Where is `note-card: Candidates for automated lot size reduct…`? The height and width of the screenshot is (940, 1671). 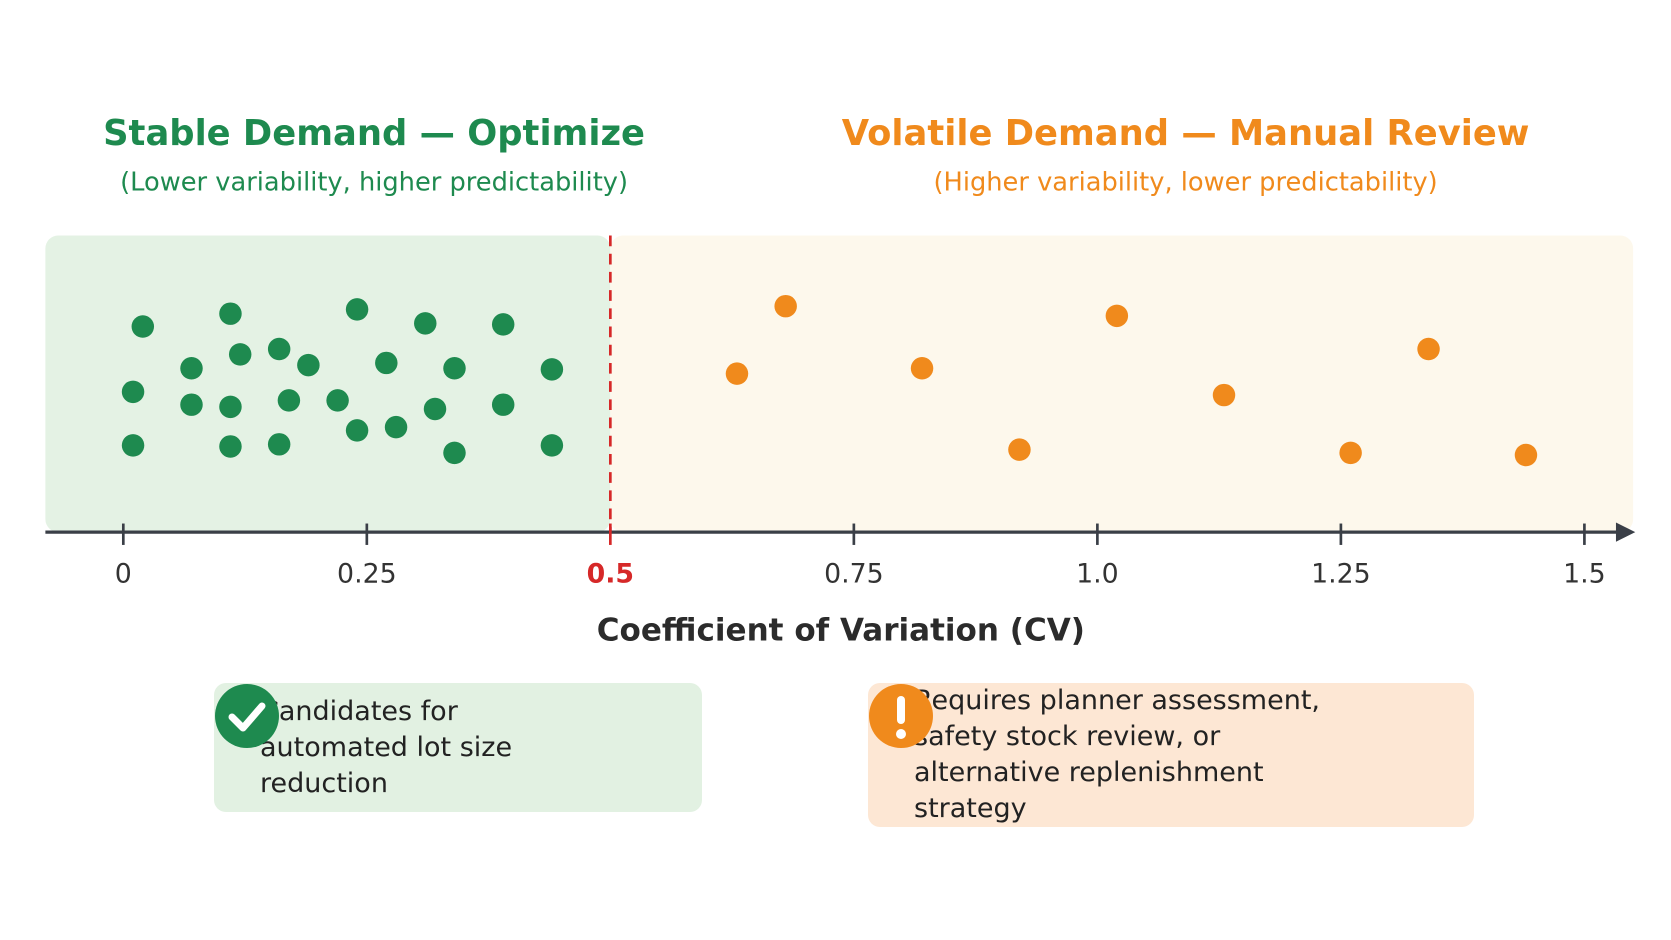 note-card: Candidates for automated lot size reduct… is located at coordinates (458, 747).